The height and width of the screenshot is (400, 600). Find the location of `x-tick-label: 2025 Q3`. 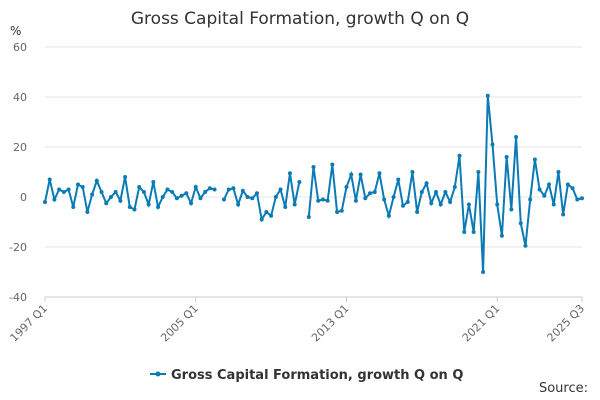

x-tick-label: 2025 Q3 is located at coordinates (566, 323).